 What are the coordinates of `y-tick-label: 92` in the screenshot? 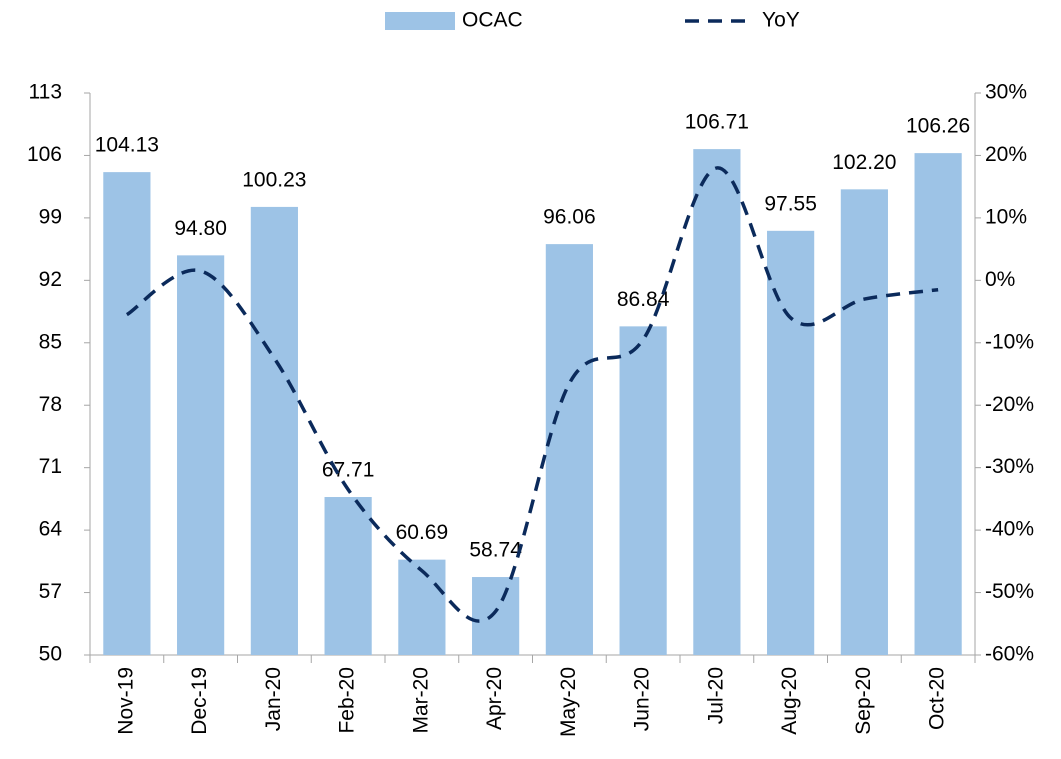 It's located at (50, 279).